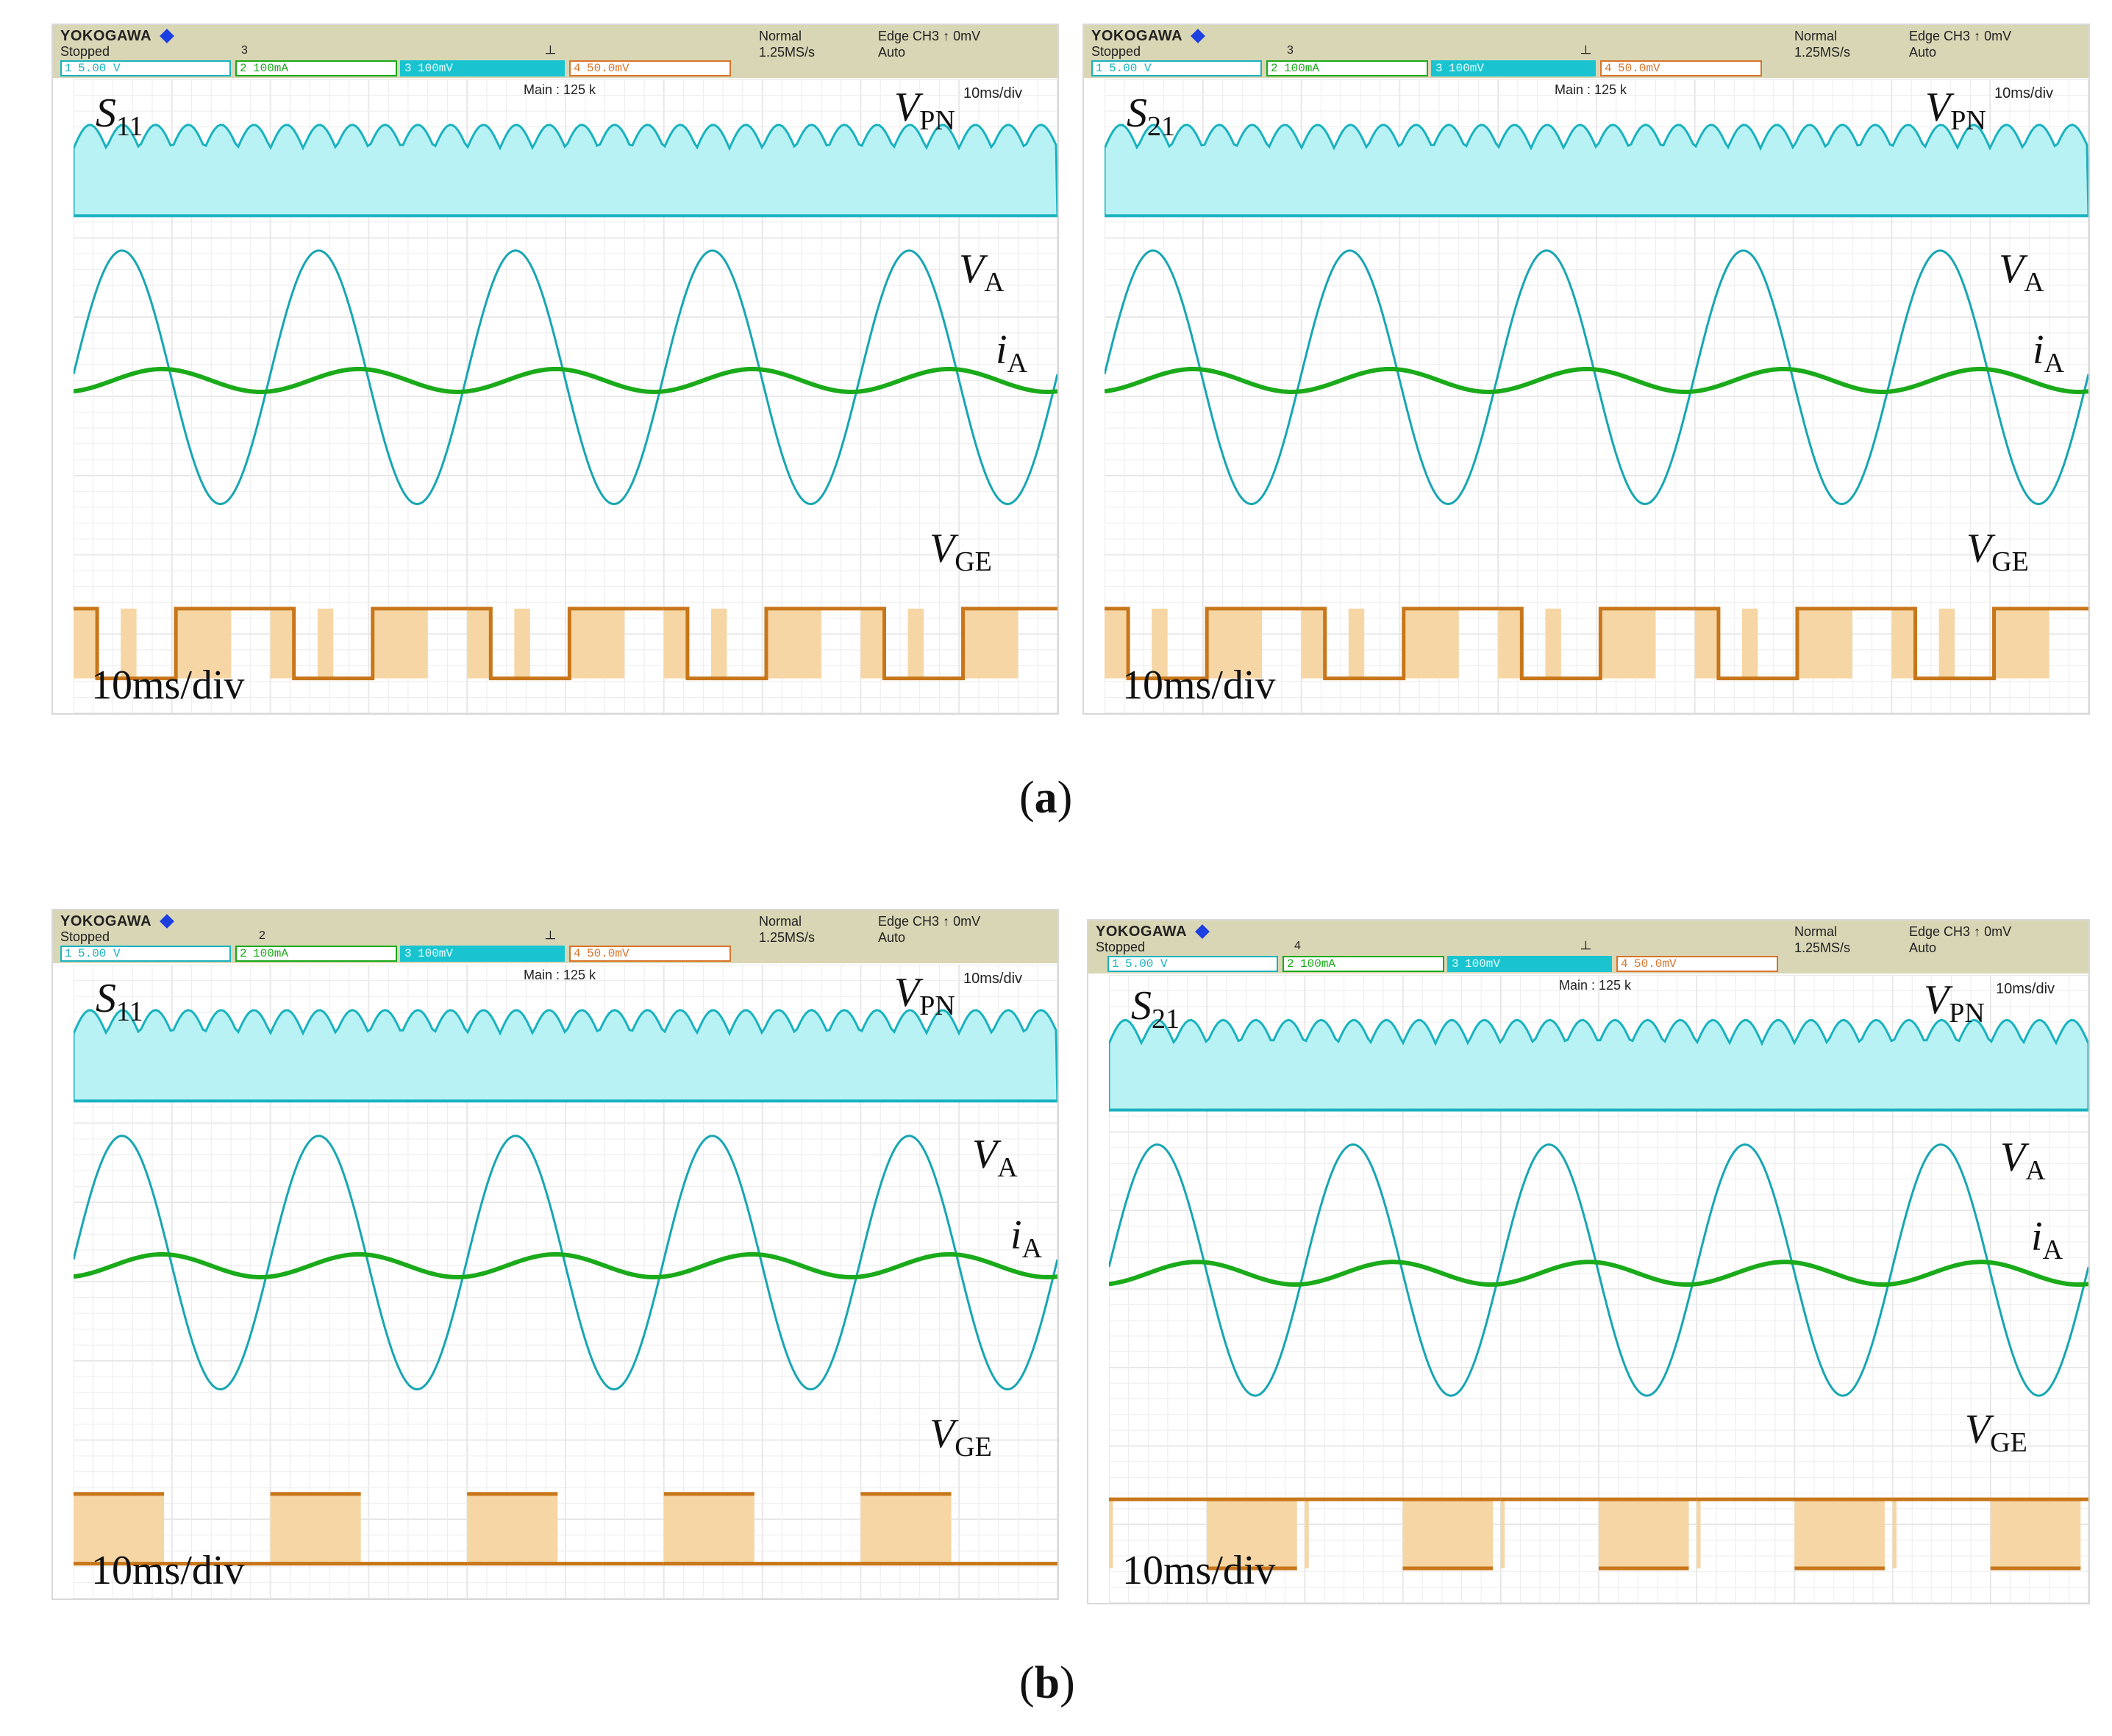 Image resolution: width=2112 pixels, height=1736 pixels. I want to click on trigger-position-icon: ┴, so click(550, 53).